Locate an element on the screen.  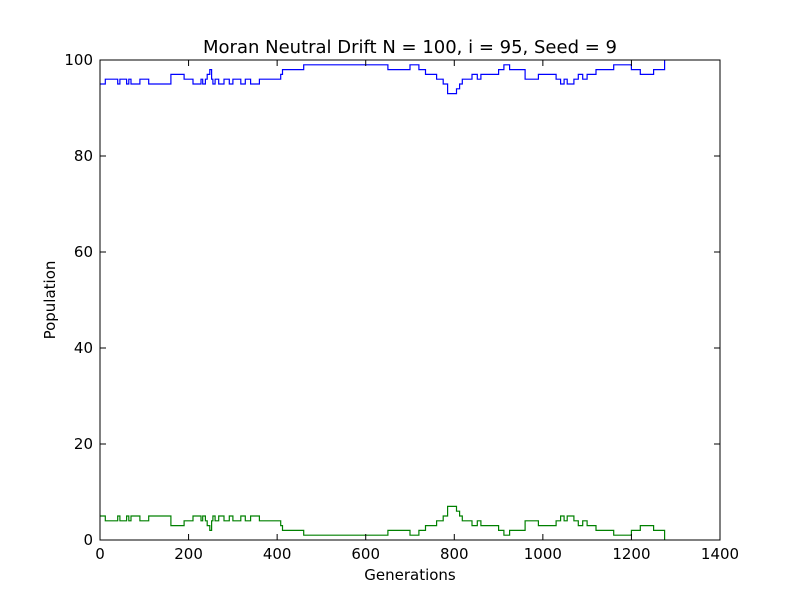
y-tick-label: 80 is located at coordinates (83, 156).